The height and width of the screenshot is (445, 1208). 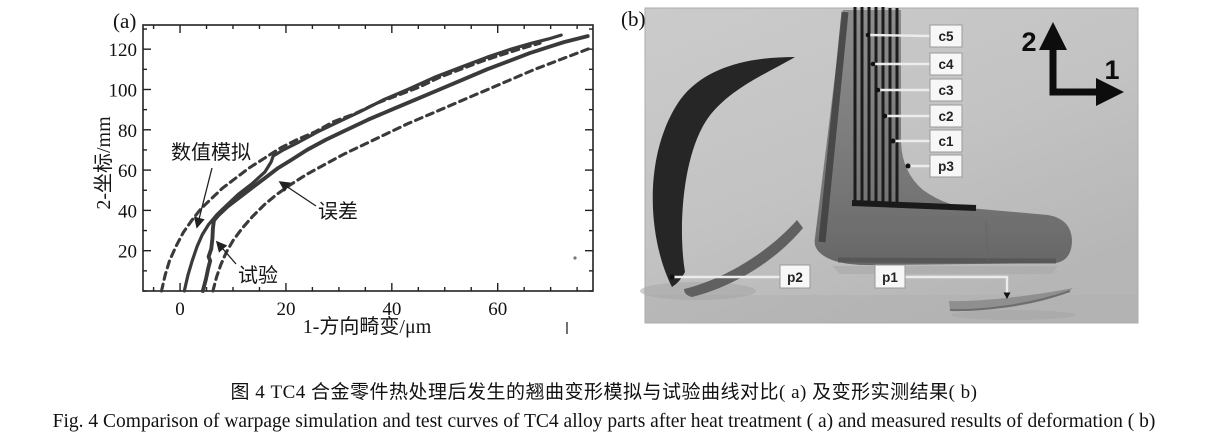 I want to click on annotation-error-arrow, so click(x=297, y=194).